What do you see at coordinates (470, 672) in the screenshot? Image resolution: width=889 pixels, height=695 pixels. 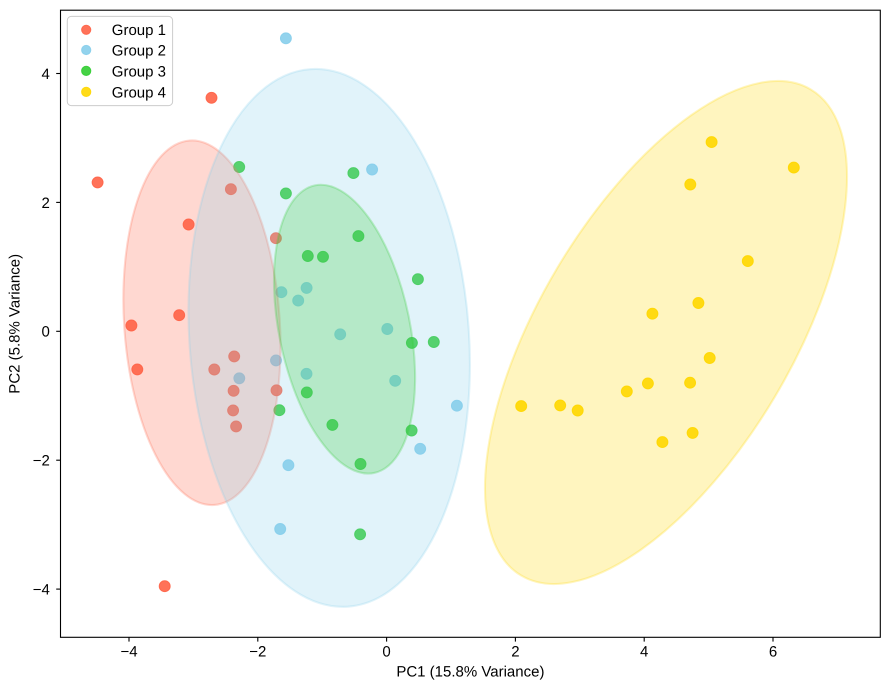 I see `svg-text: PC1 (15.8% Variance)` at bounding box center [470, 672].